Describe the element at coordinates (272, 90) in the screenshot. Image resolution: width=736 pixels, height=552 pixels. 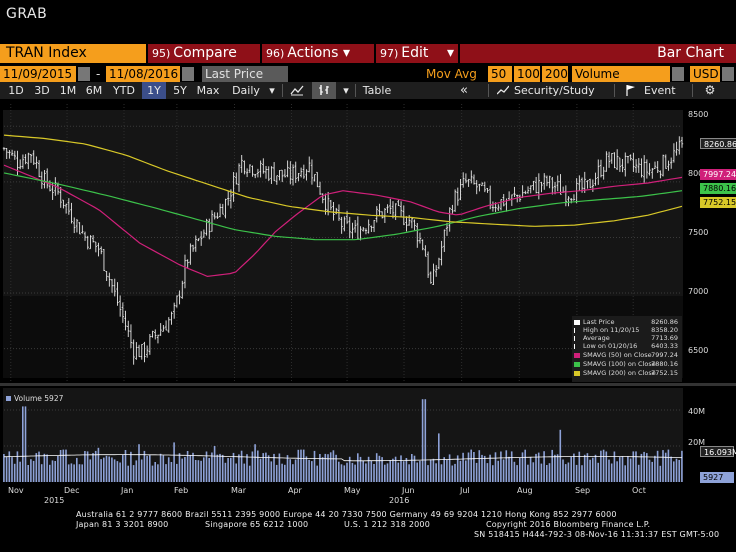
I see `frequency-dropdown-icon: ▾` at that location.